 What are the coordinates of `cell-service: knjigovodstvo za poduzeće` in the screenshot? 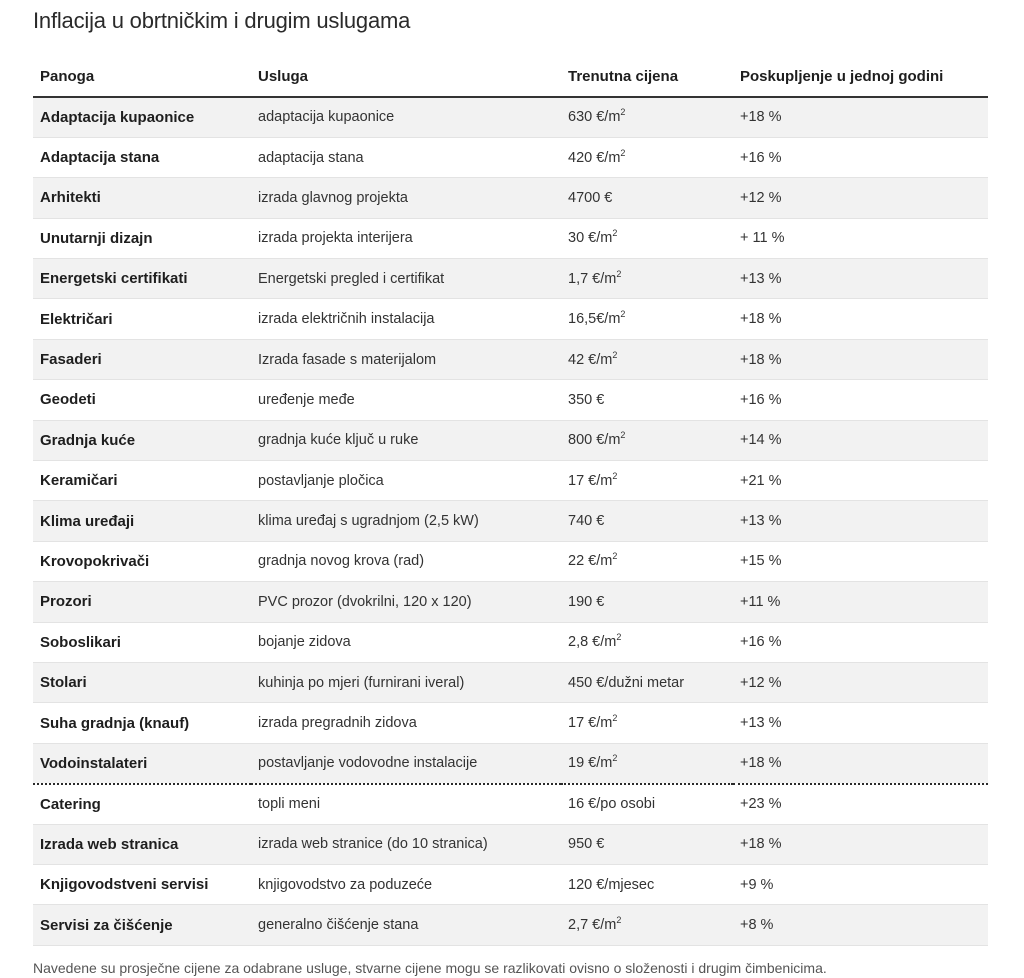 It's located at (406, 885).